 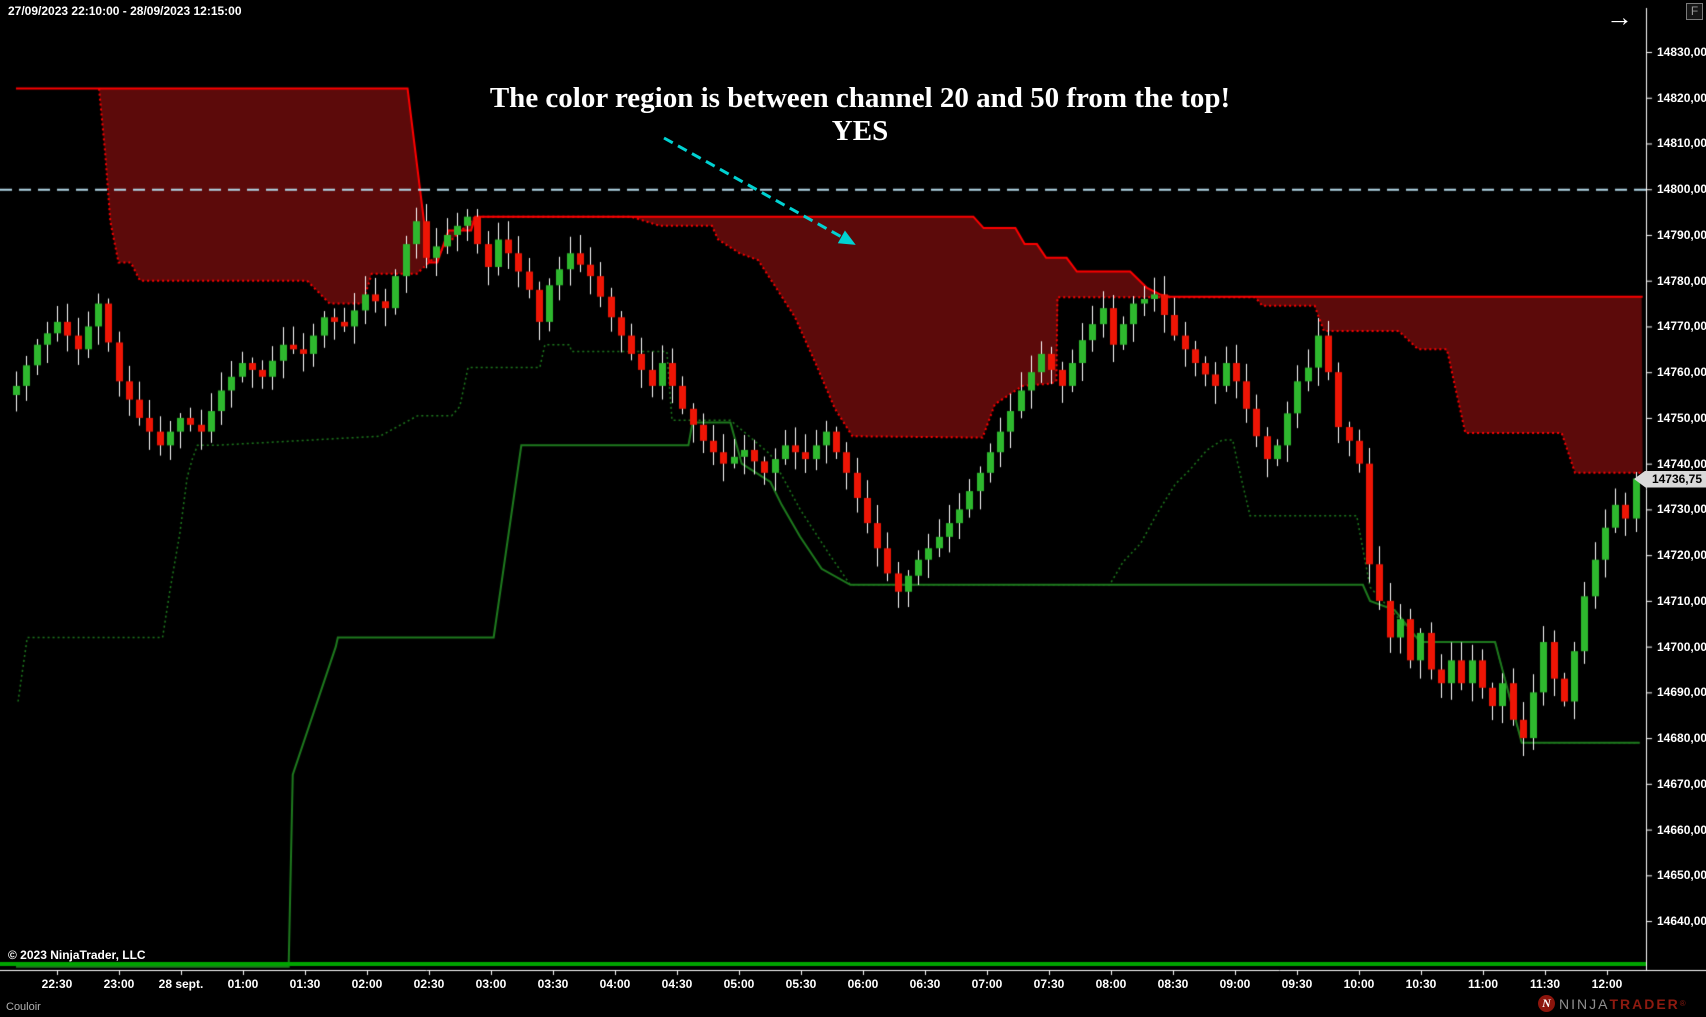 What do you see at coordinates (801, 984) in the screenshot?
I see `time-axis-label: 05:30` at bounding box center [801, 984].